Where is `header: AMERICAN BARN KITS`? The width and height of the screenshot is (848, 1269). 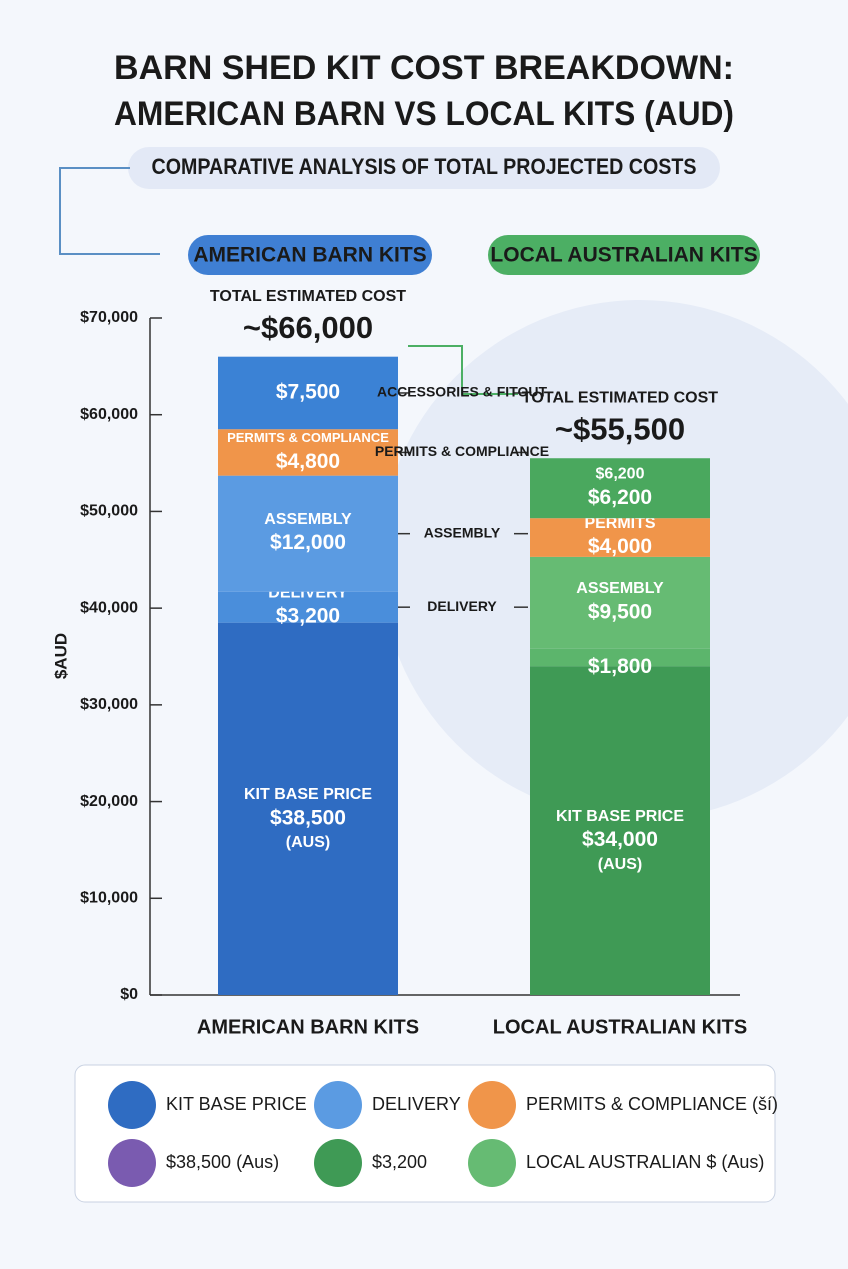 header: AMERICAN BARN KITS is located at coordinates (309, 255).